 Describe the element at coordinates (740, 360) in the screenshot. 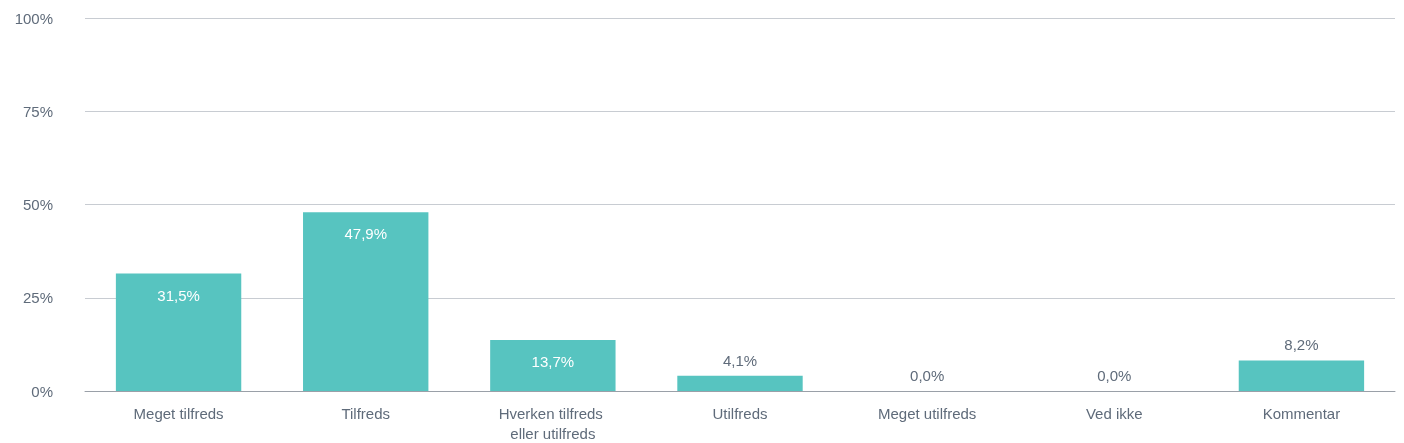

I see `data-label: 4,1%` at that location.